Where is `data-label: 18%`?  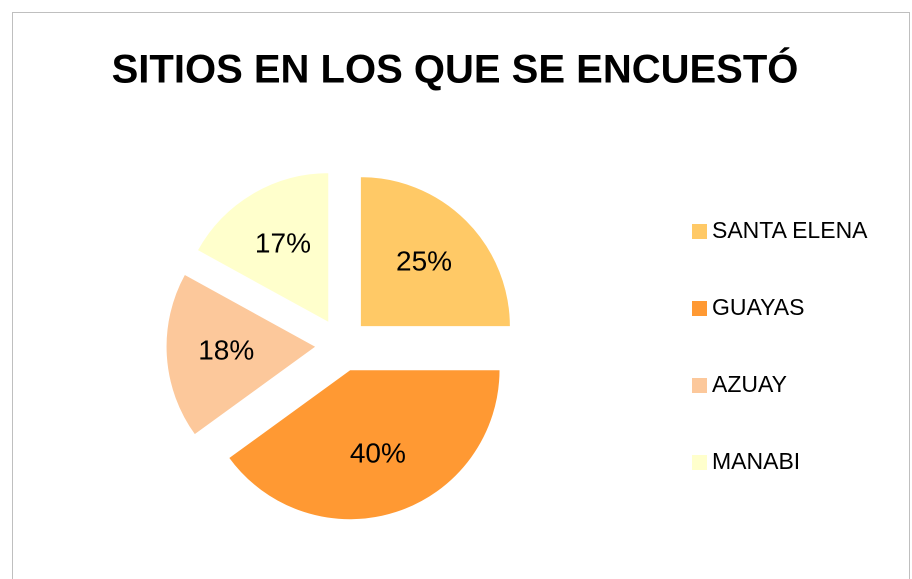 data-label: 18% is located at coordinates (226, 350).